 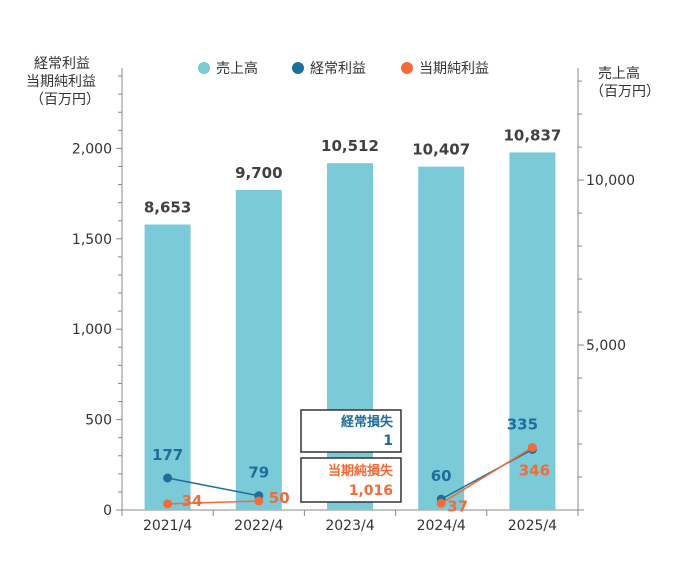 I want to click on loss-box-ordinary-frame, so click(x=351, y=431).